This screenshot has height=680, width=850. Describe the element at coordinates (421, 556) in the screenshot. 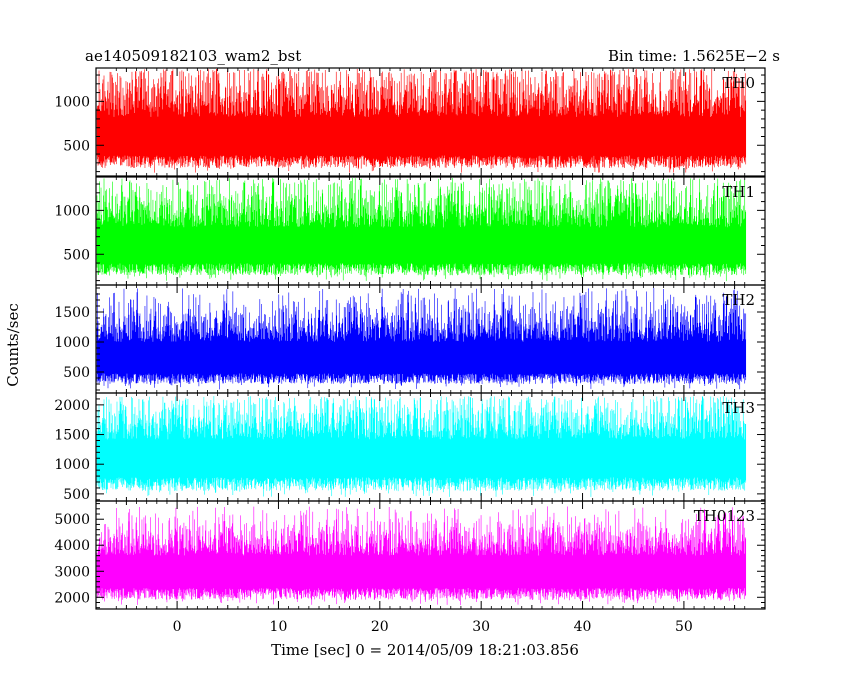

I see `series-th0123` at that location.